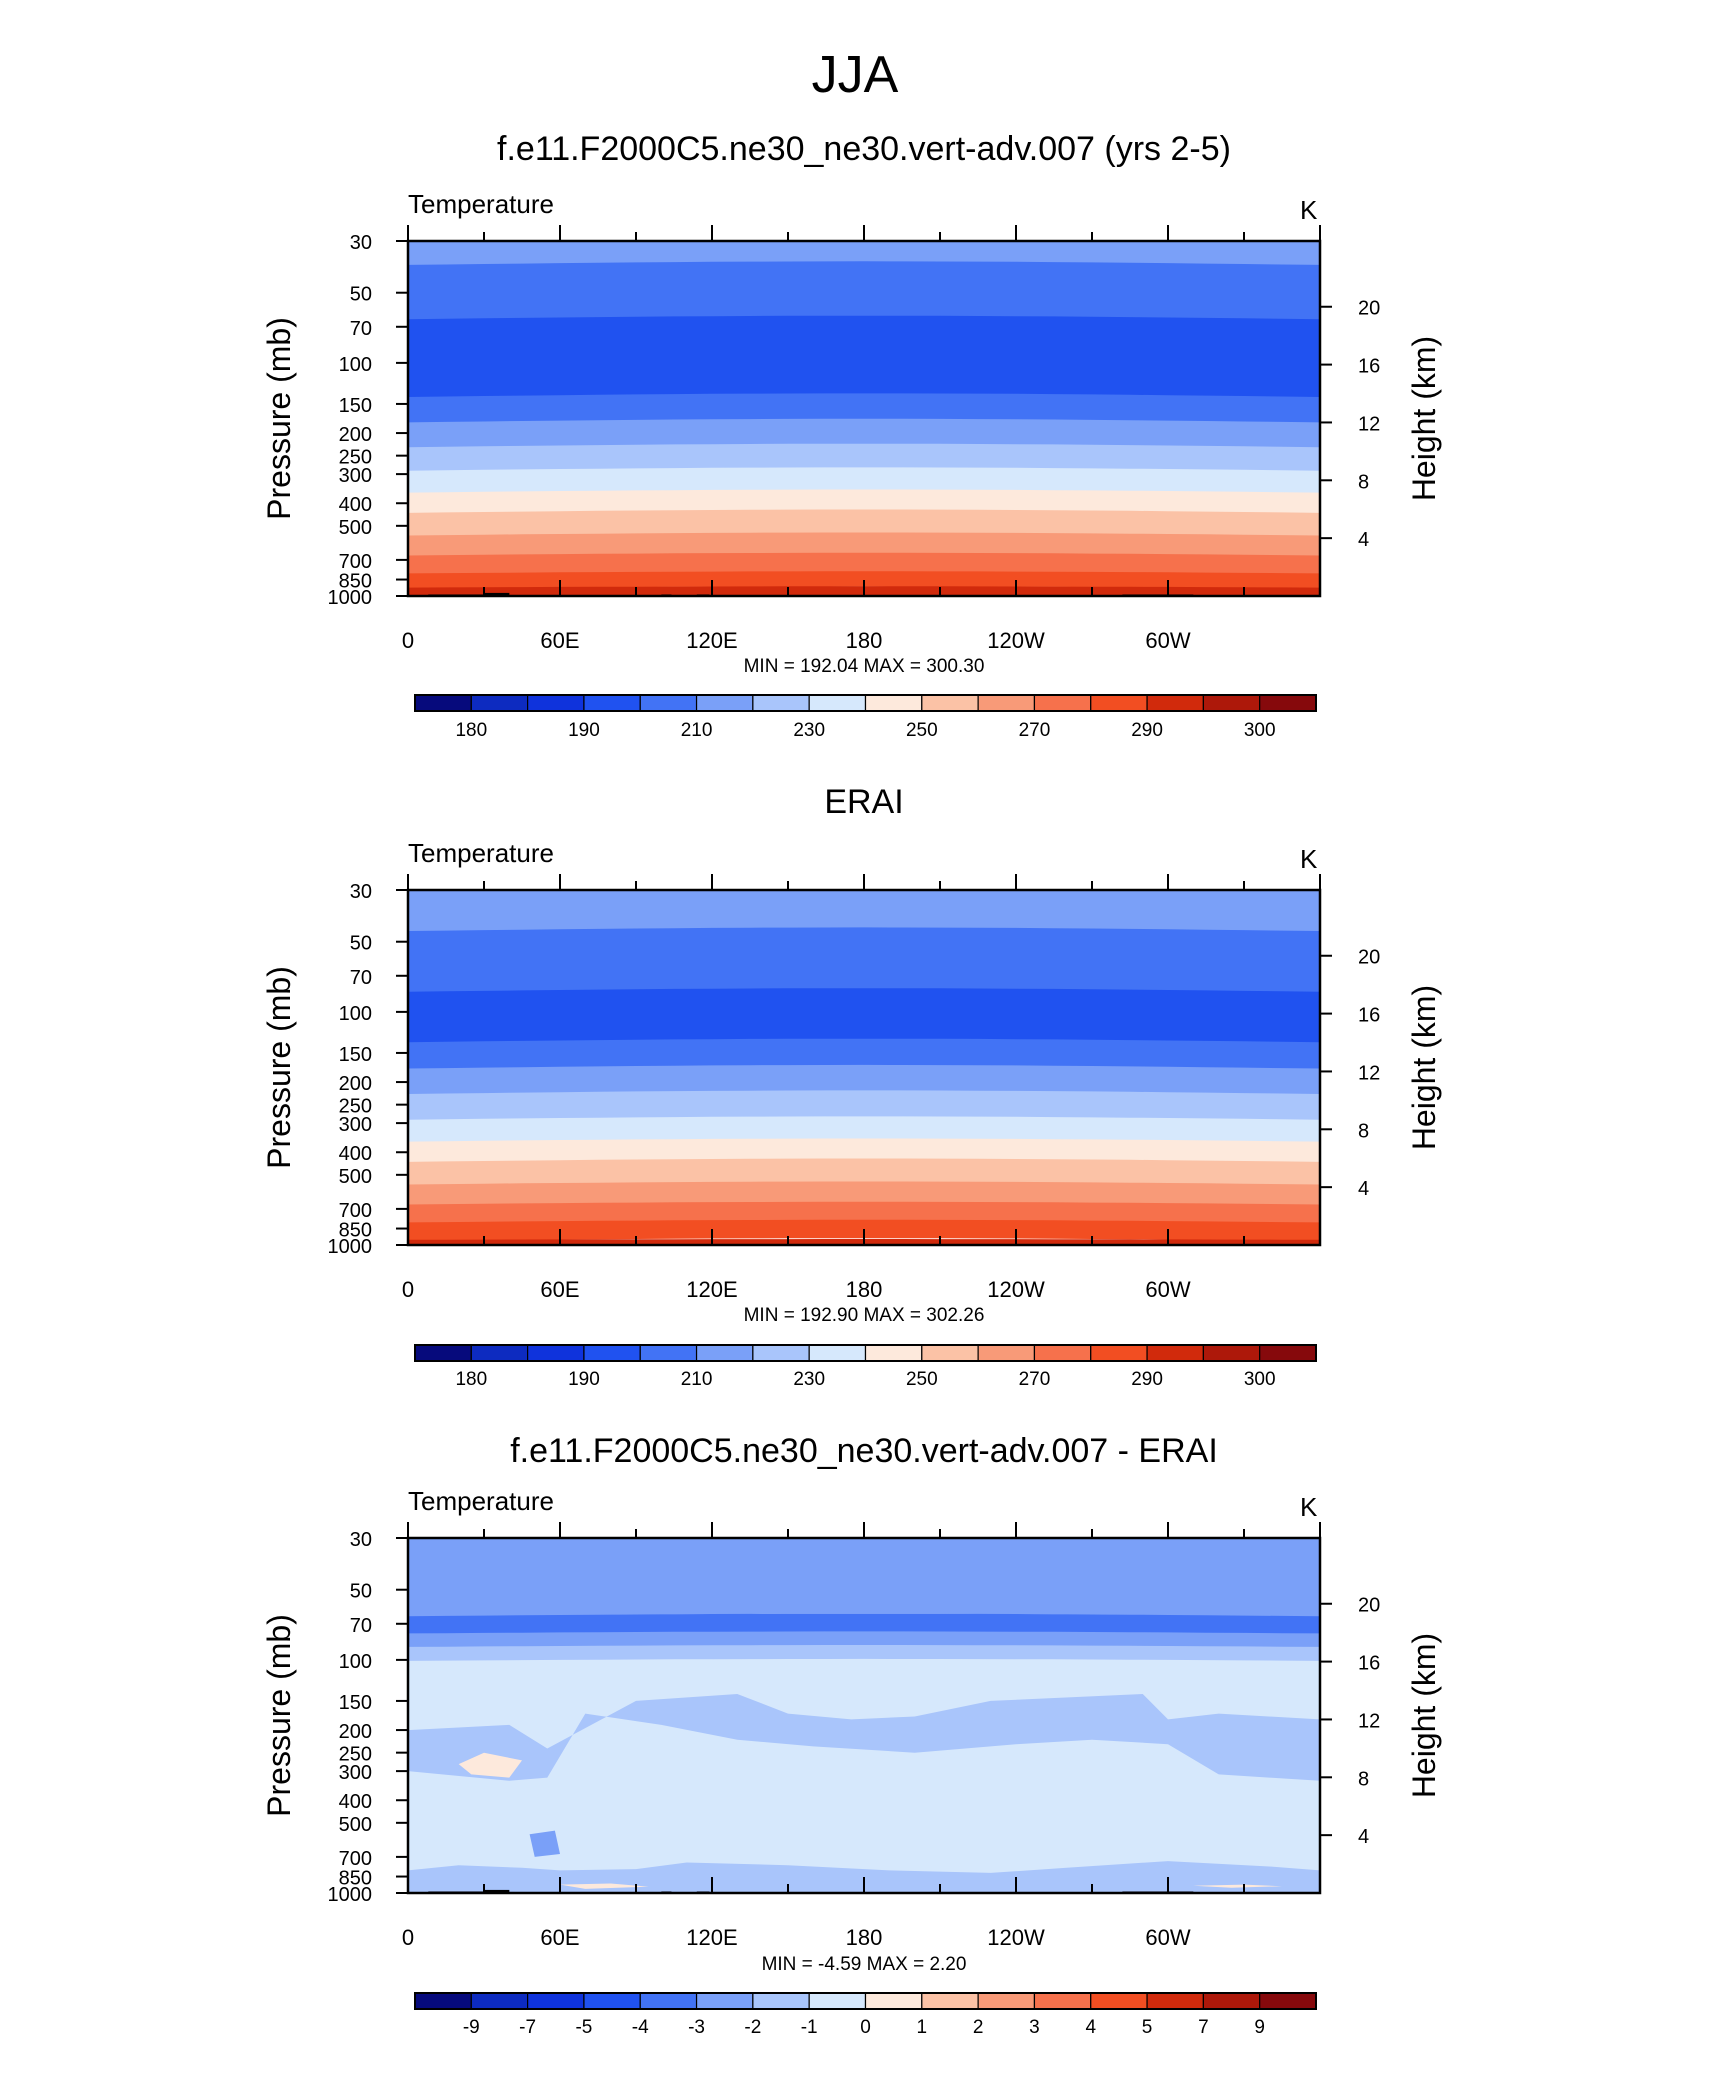  What do you see at coordinates (978, 2027) in the screenshot?
I see `colorbar-label: 2` at bounding box center [978, 2027].